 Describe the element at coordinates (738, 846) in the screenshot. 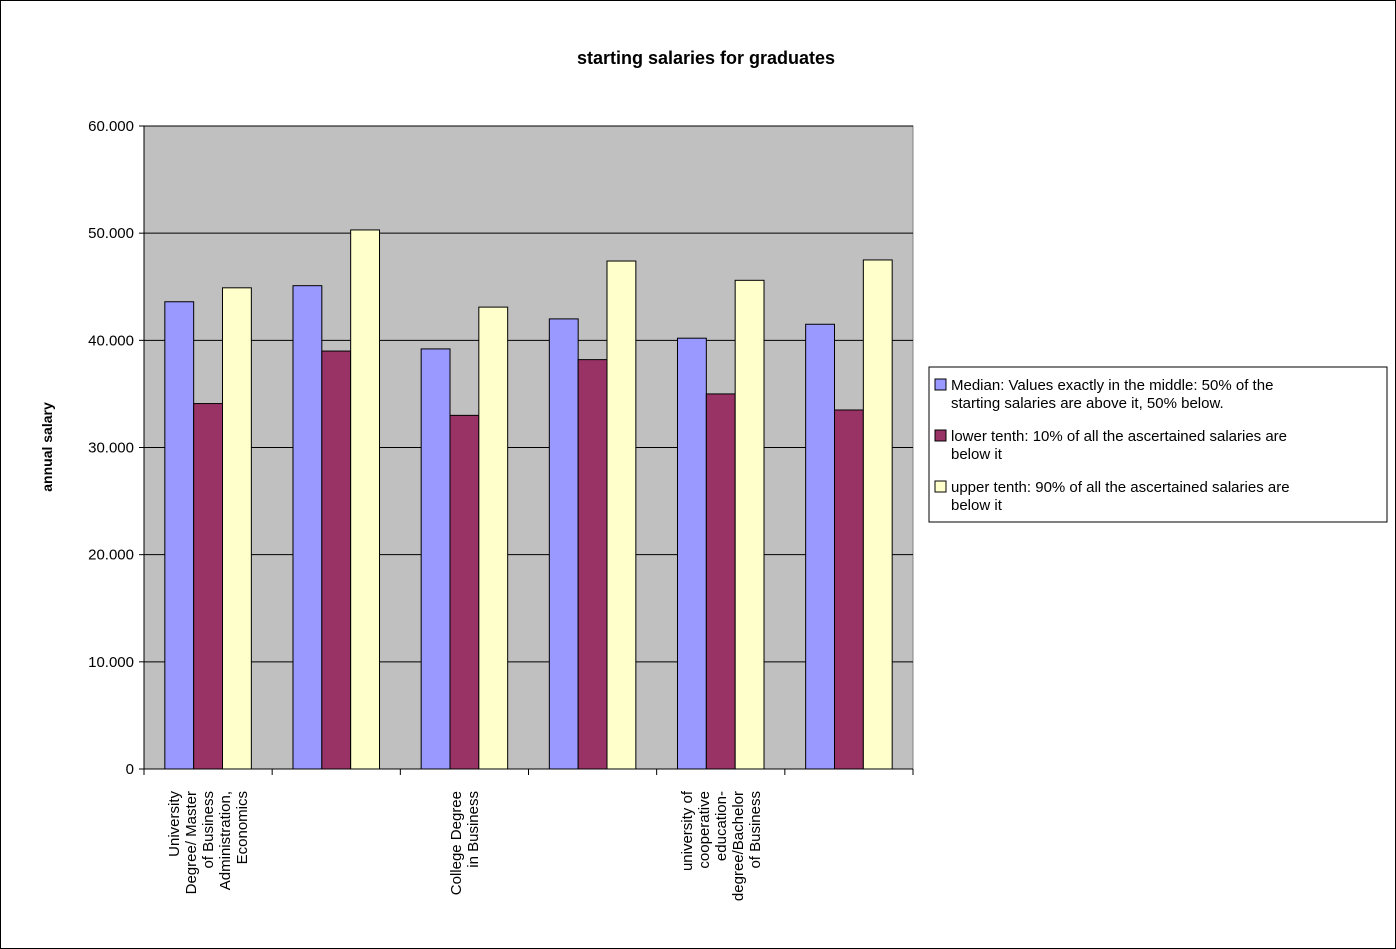

I see `x-tick-label: degree/Bachelor` at that location.